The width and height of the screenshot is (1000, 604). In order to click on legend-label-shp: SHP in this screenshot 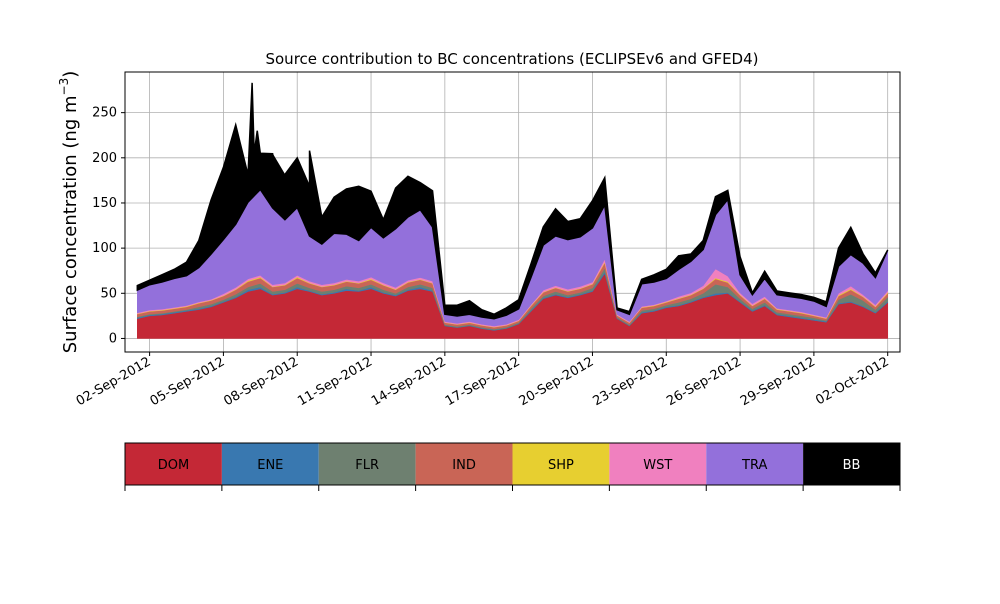, I will do `click(561, 465)`.